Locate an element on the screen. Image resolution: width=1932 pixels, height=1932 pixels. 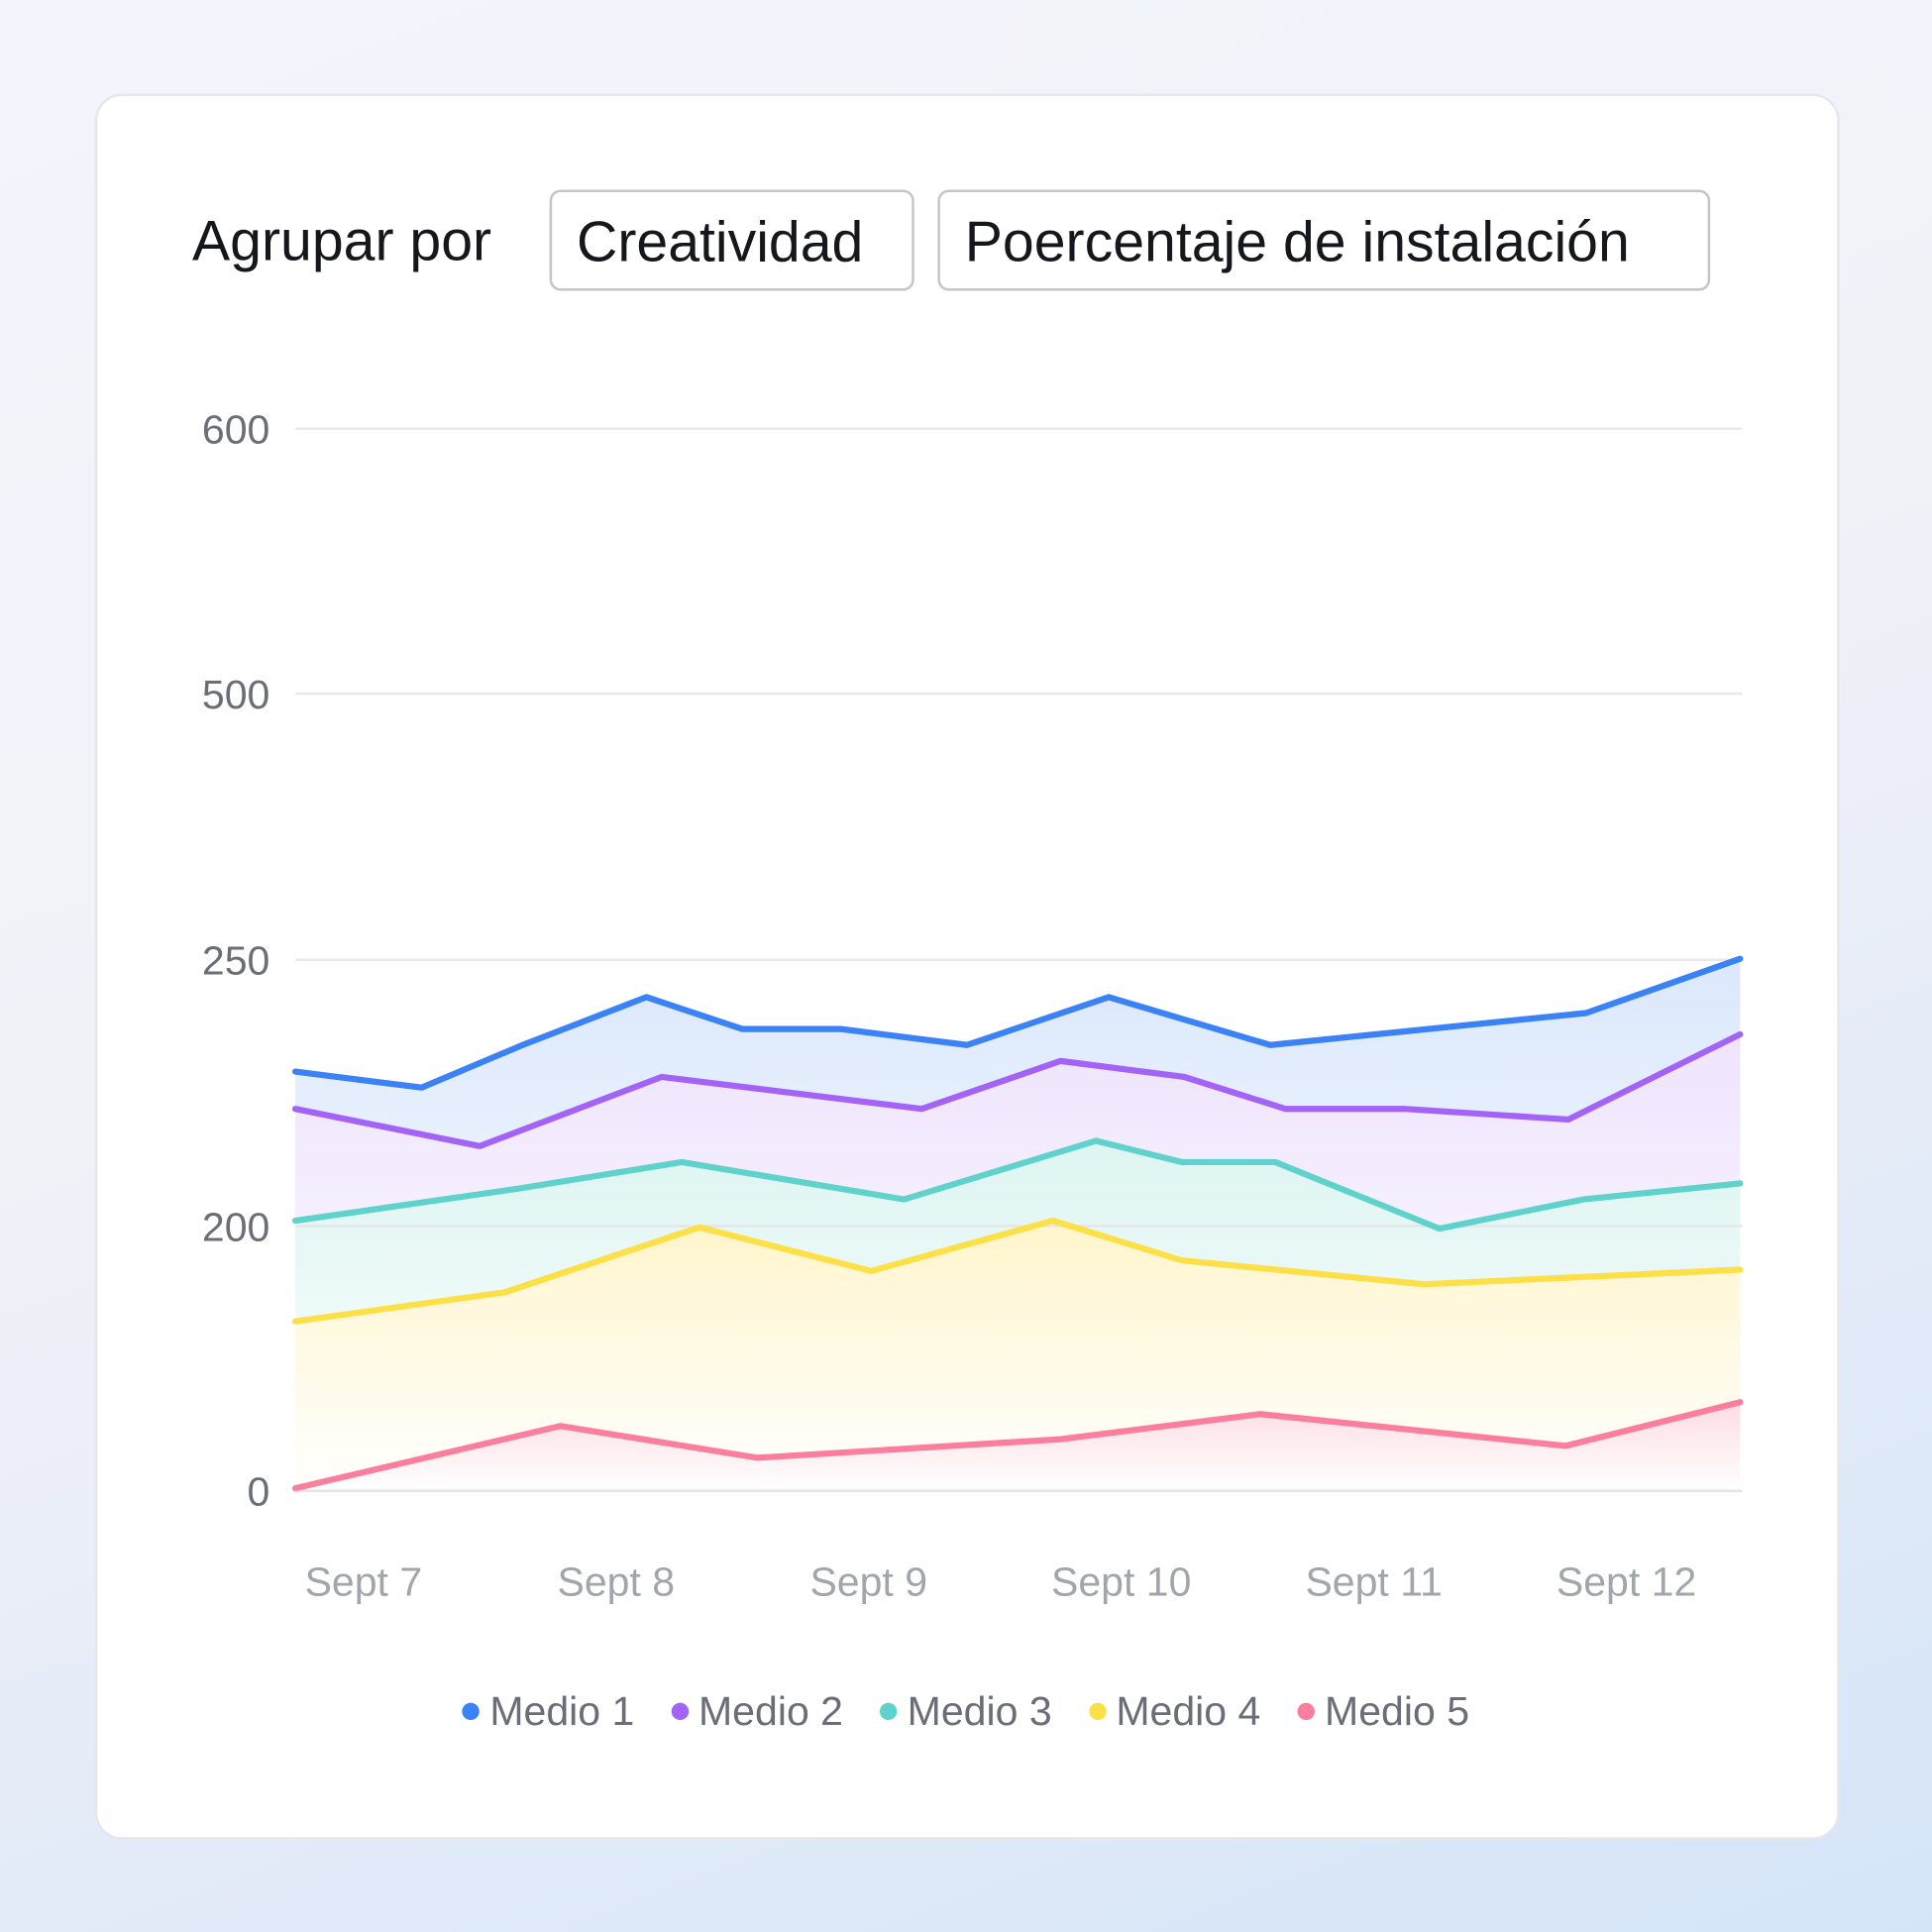
y-tick-label: 600 is located at coordinates (236, 430).